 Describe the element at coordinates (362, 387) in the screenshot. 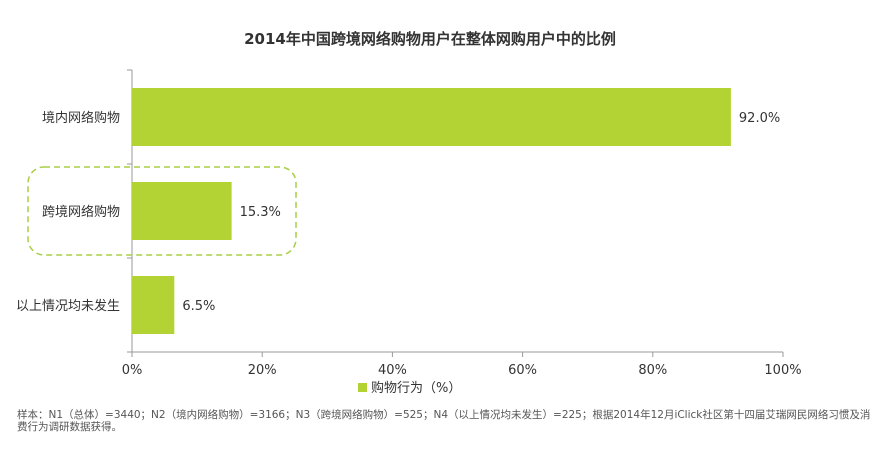

I see `legend-swatch` at that location.